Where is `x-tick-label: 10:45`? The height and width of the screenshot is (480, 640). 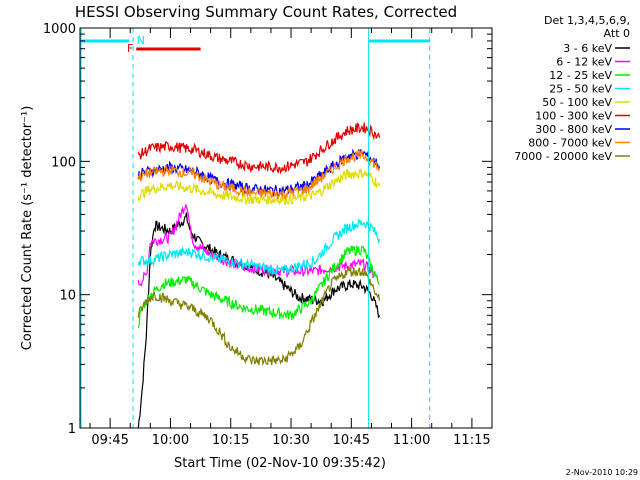 x-tick-label: 10:45 is located at coordinates (351, 440).